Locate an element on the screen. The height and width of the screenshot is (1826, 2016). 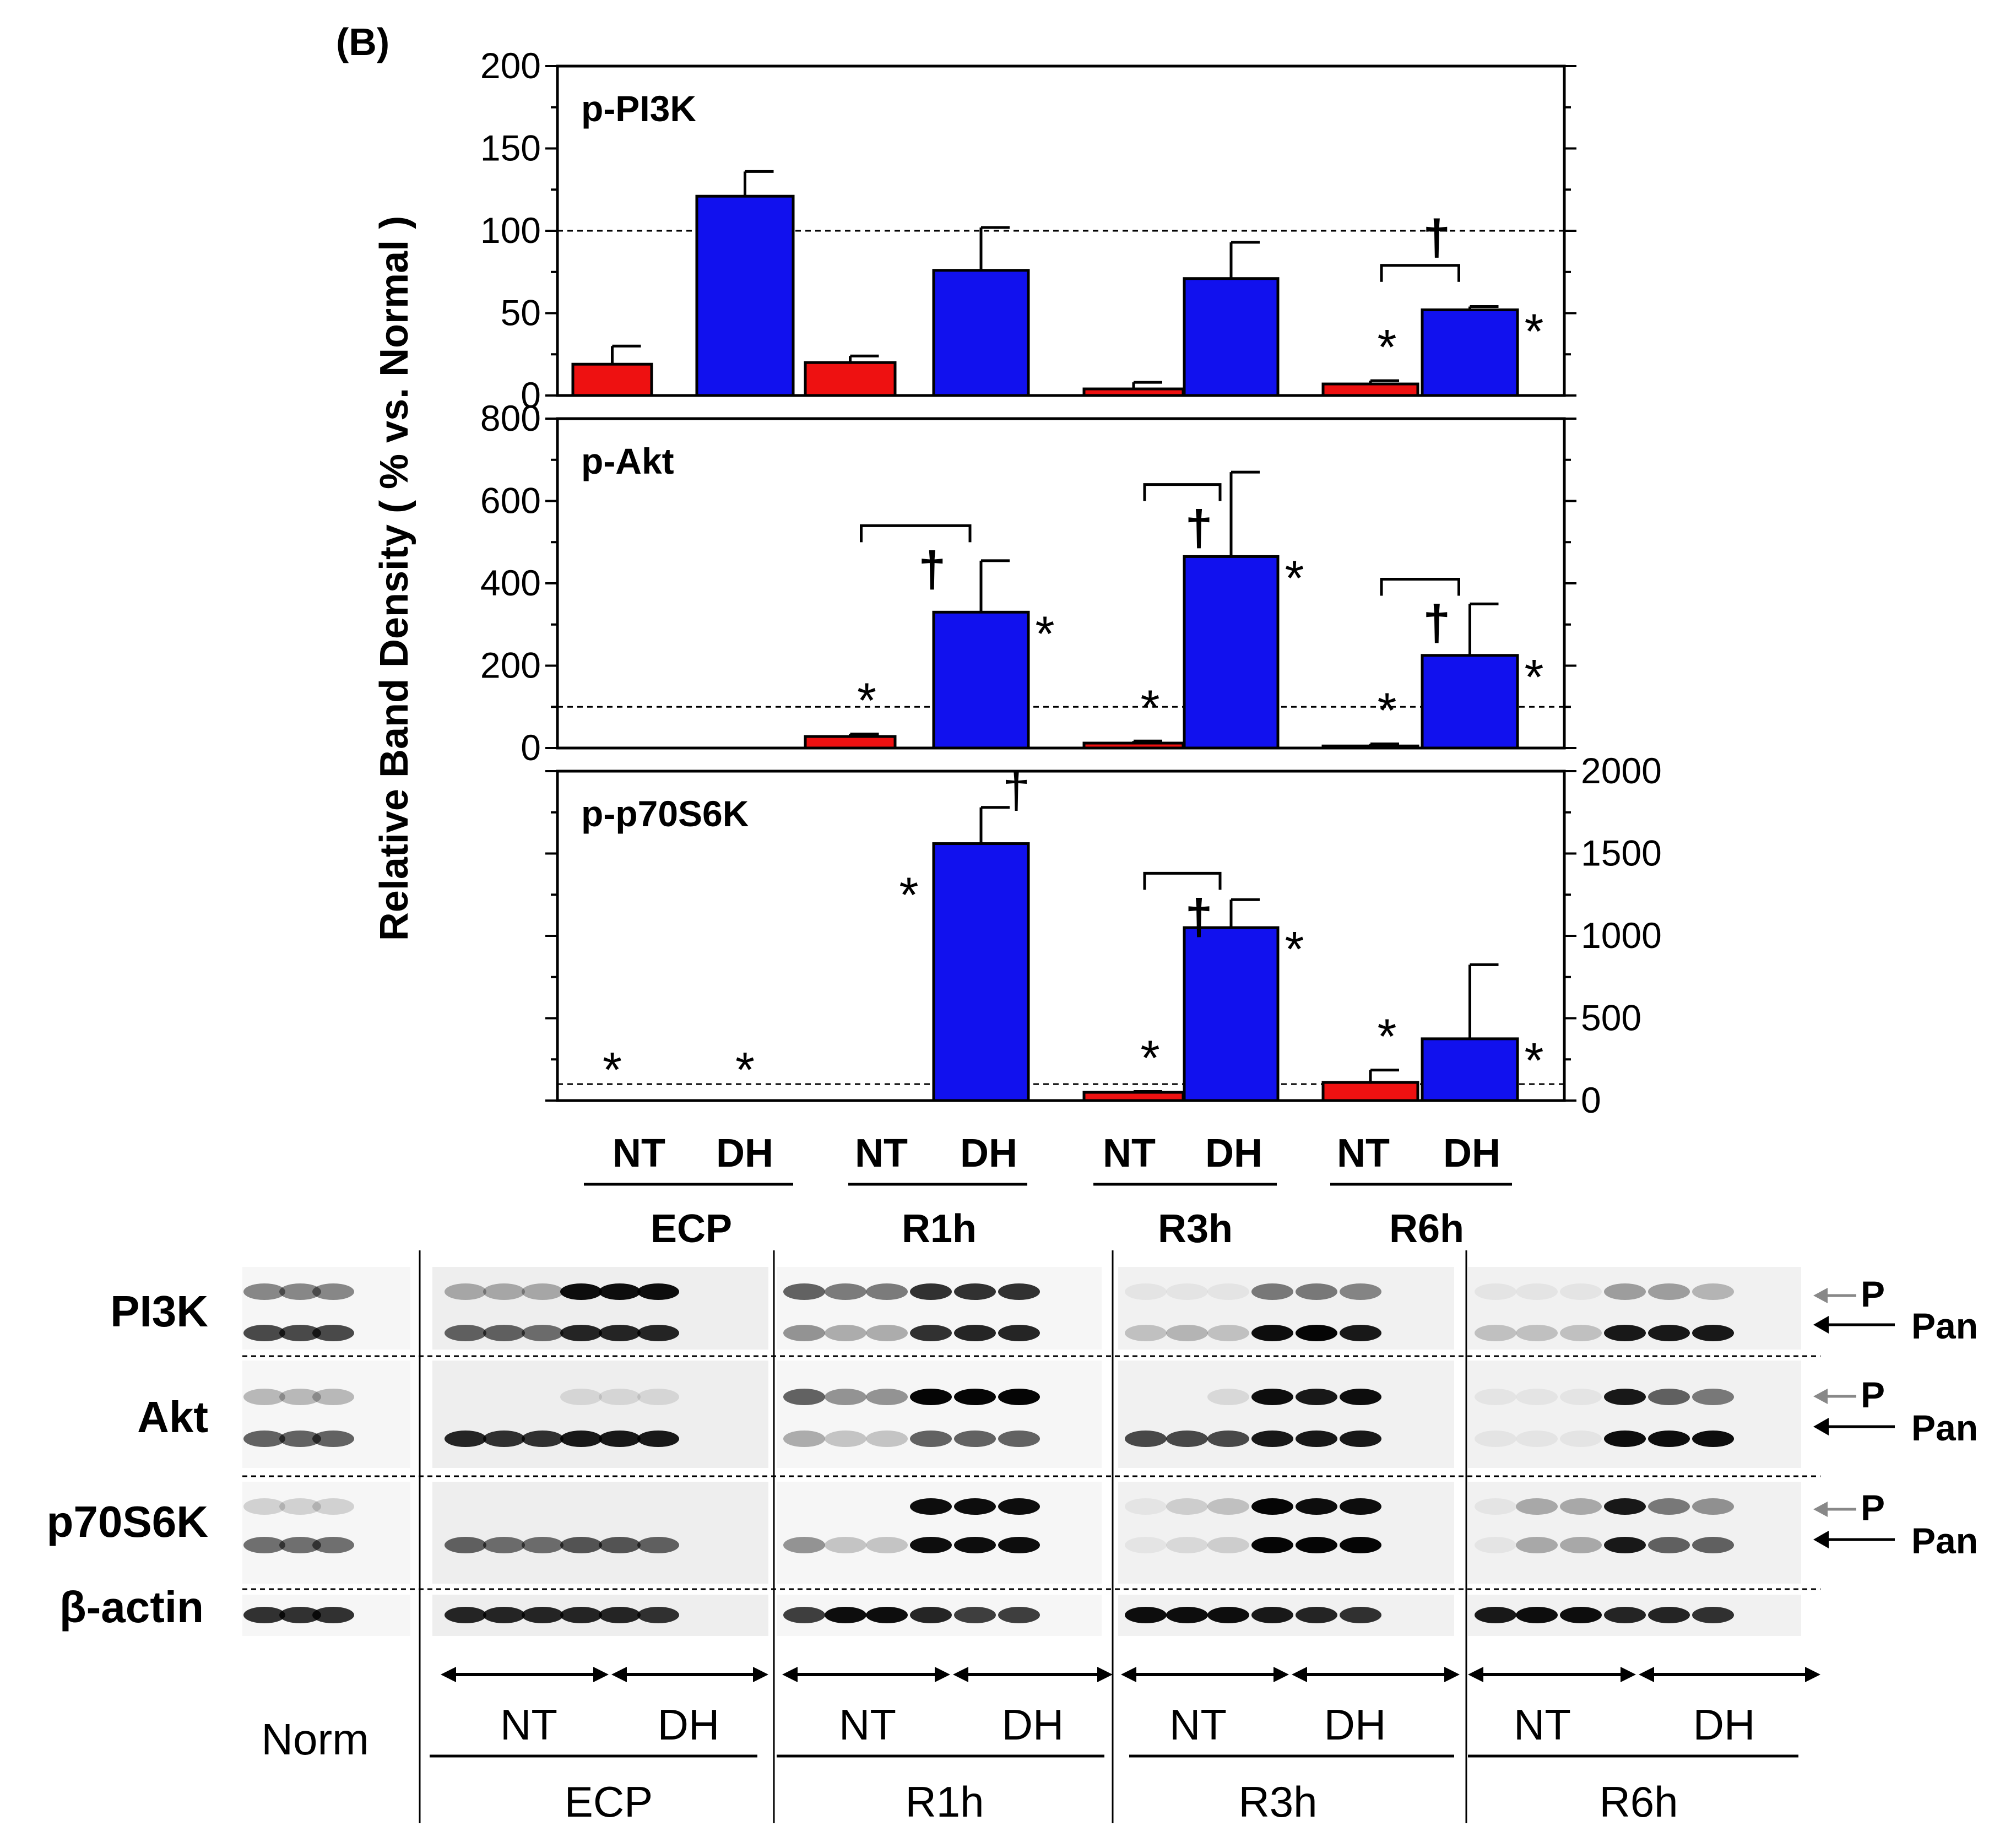
dagger-annotation: † is located at coordinates (932, 569).